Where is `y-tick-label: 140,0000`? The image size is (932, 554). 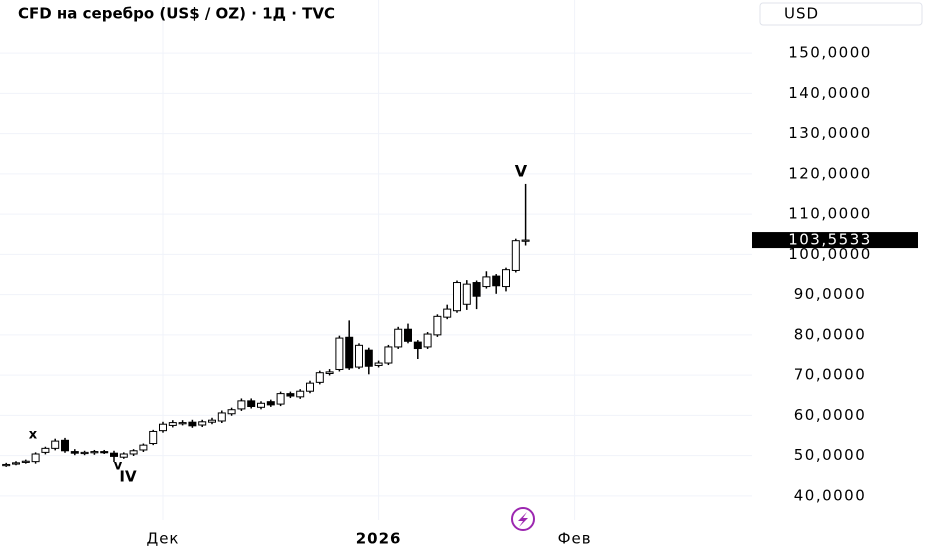
y-tick-label: 140,0000 is located at coordinates (830, 93).